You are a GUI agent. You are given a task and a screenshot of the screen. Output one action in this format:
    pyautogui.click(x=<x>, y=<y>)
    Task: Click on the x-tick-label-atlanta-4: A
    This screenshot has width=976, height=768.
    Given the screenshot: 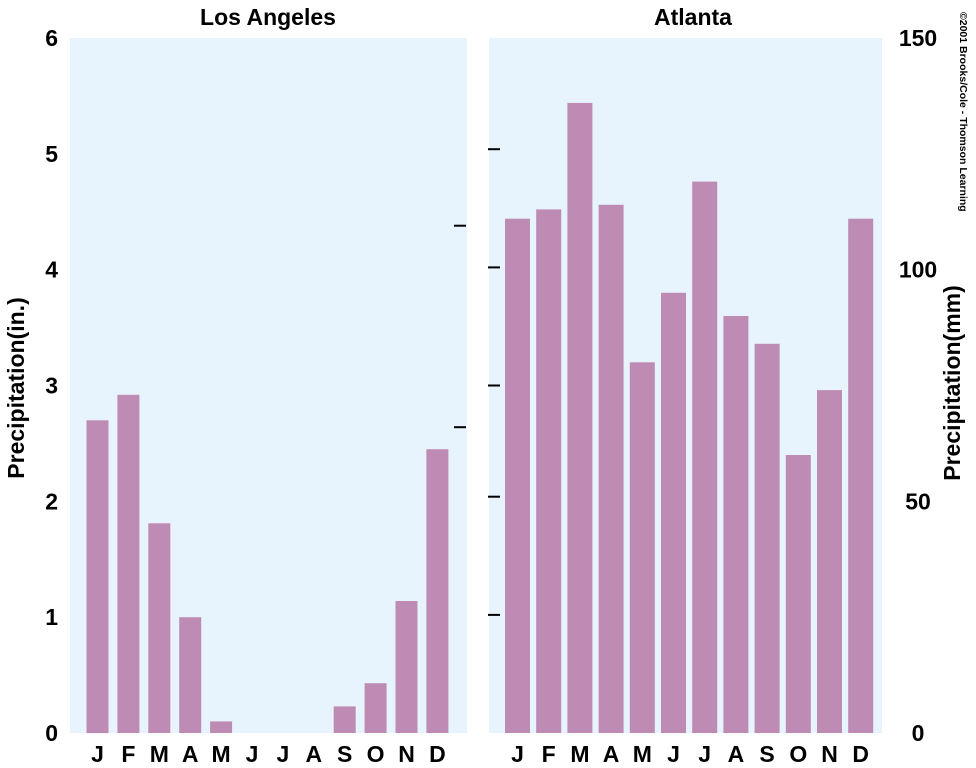 What is the action you would take?
    pyautogui.click(x=611, y=754)
    